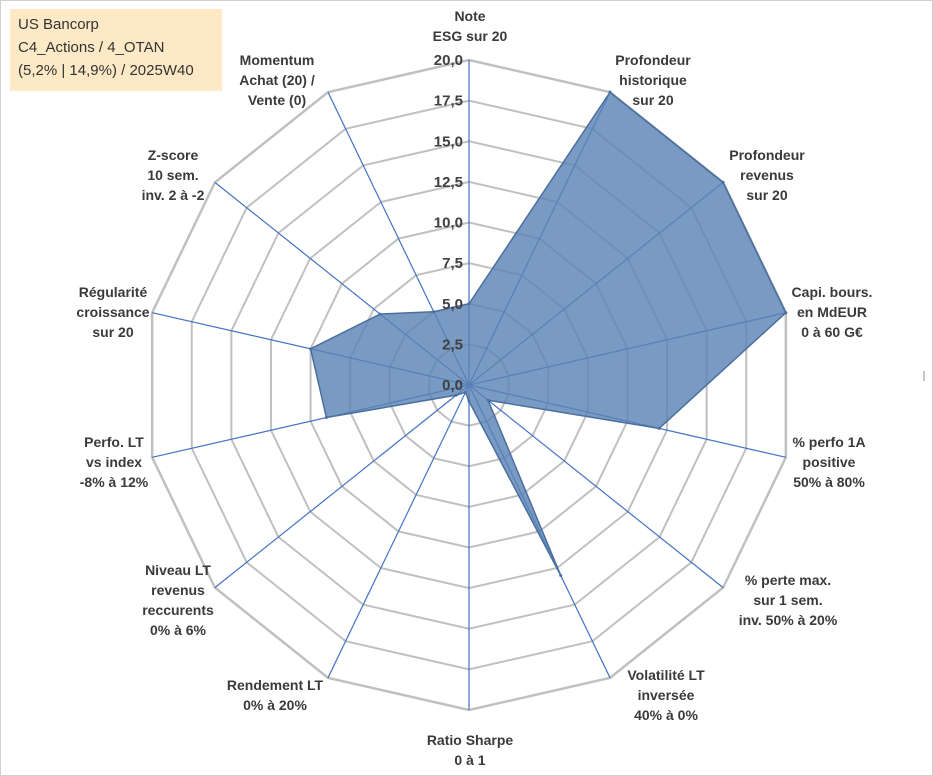 The height and width of the screenshot is (776, 933). Describe the element at coordinates (448, 60) in the screenshot. I see `tick-label: 20,0` at that location.